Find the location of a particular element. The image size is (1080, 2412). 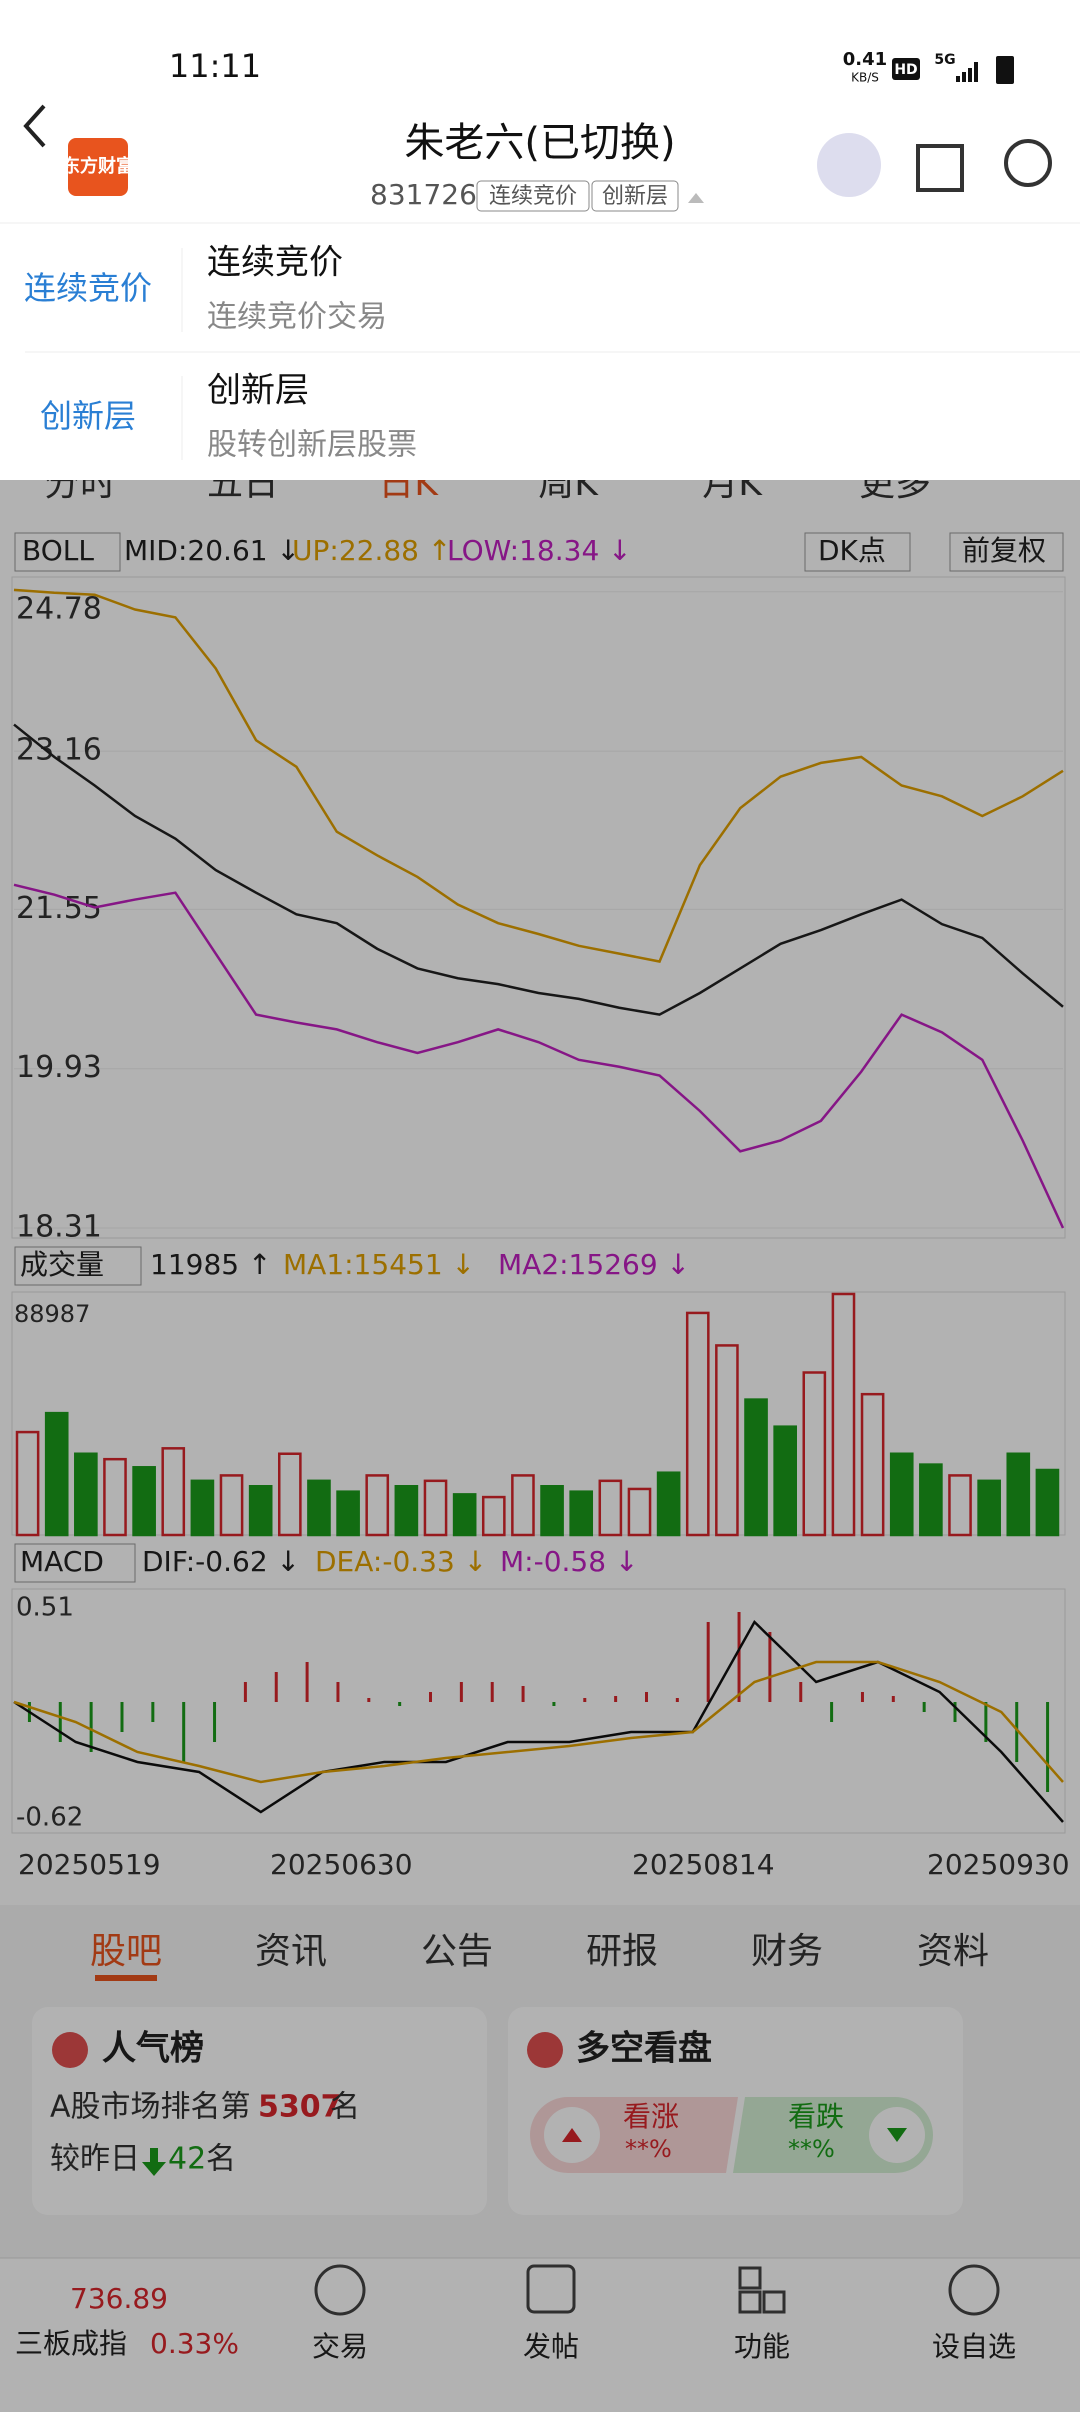

nav-item: 功能 is located at coordinates (762, 2346).